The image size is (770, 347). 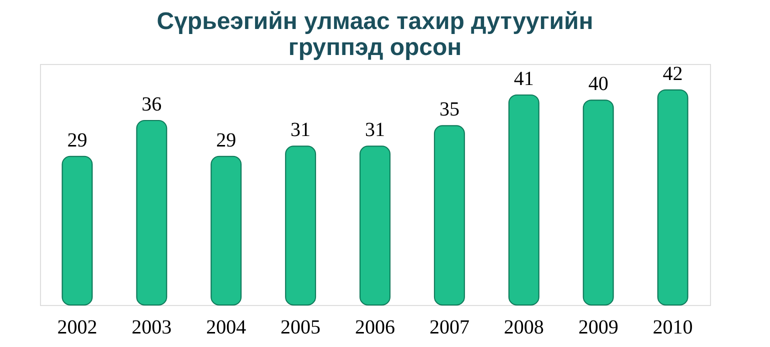 What do you see at coordinates (672, 327) in the screenshot?
I see `x-tick-label: 2010` at bounding box center [672, 327].